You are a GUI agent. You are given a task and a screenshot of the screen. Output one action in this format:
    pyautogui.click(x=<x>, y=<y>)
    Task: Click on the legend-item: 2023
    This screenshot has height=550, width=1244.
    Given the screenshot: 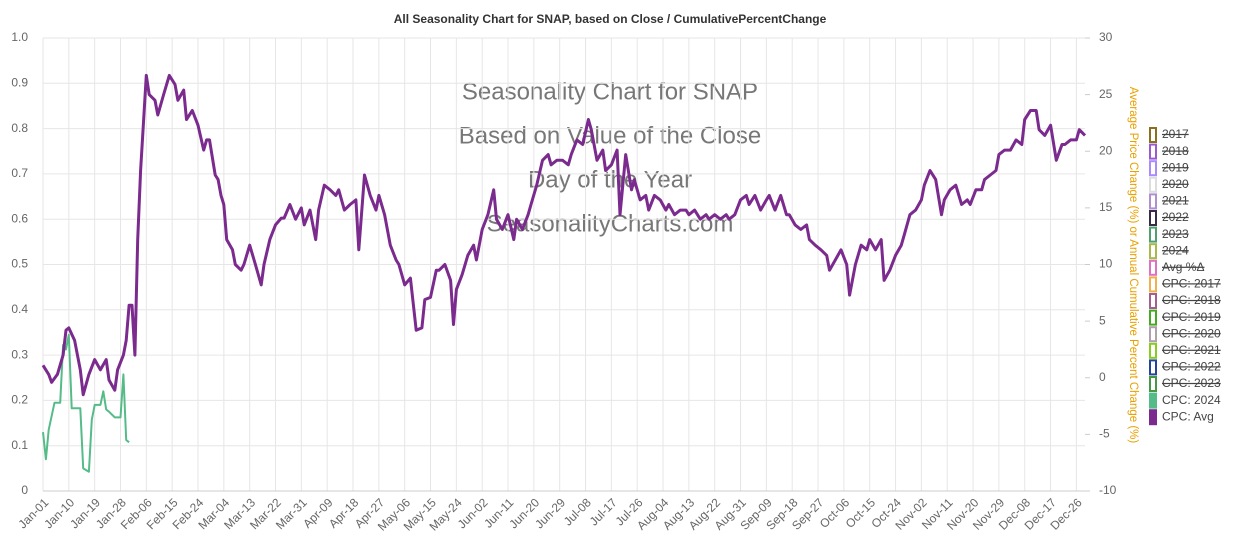 What is the action you would take?
    pyautogui.click(x=1169, y=234)
    